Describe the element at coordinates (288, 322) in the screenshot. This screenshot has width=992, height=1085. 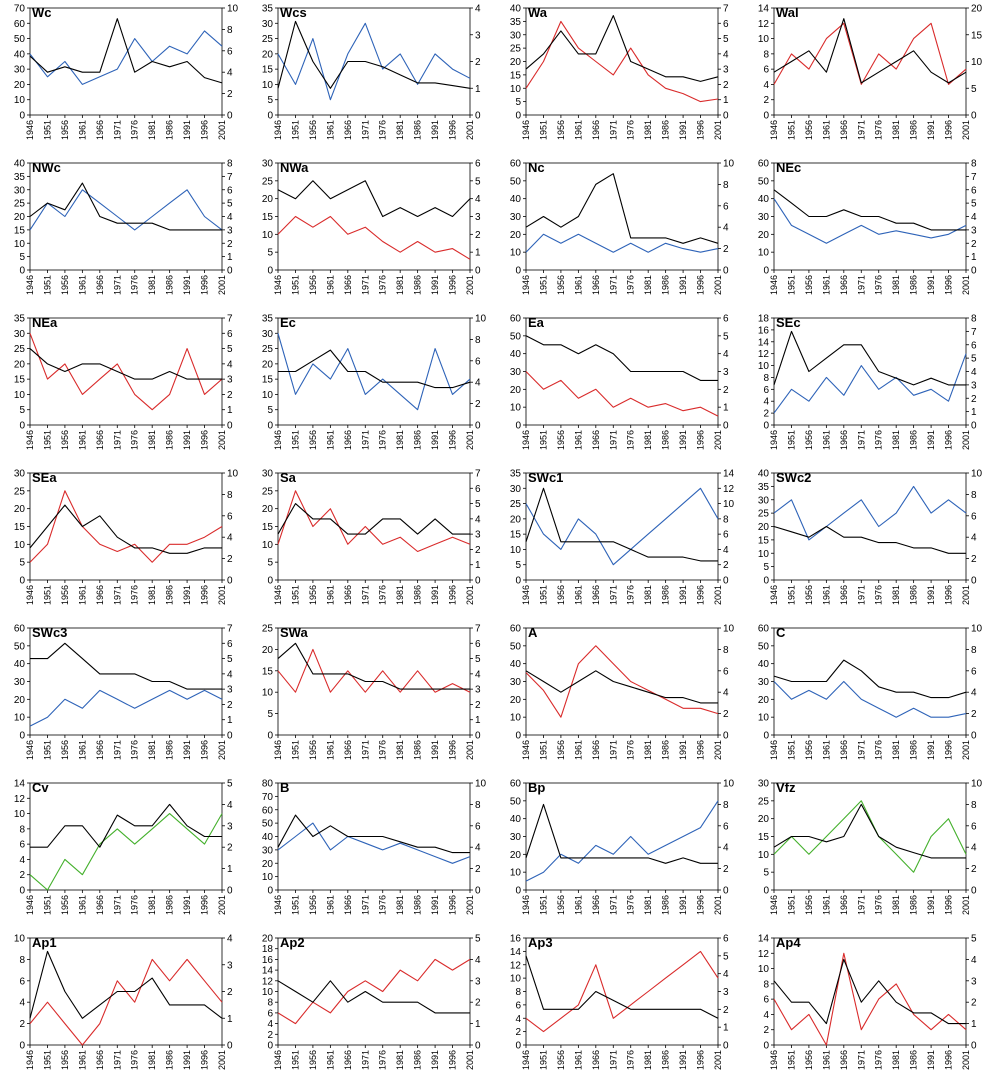
I see `chart-title: Ec` at that location.